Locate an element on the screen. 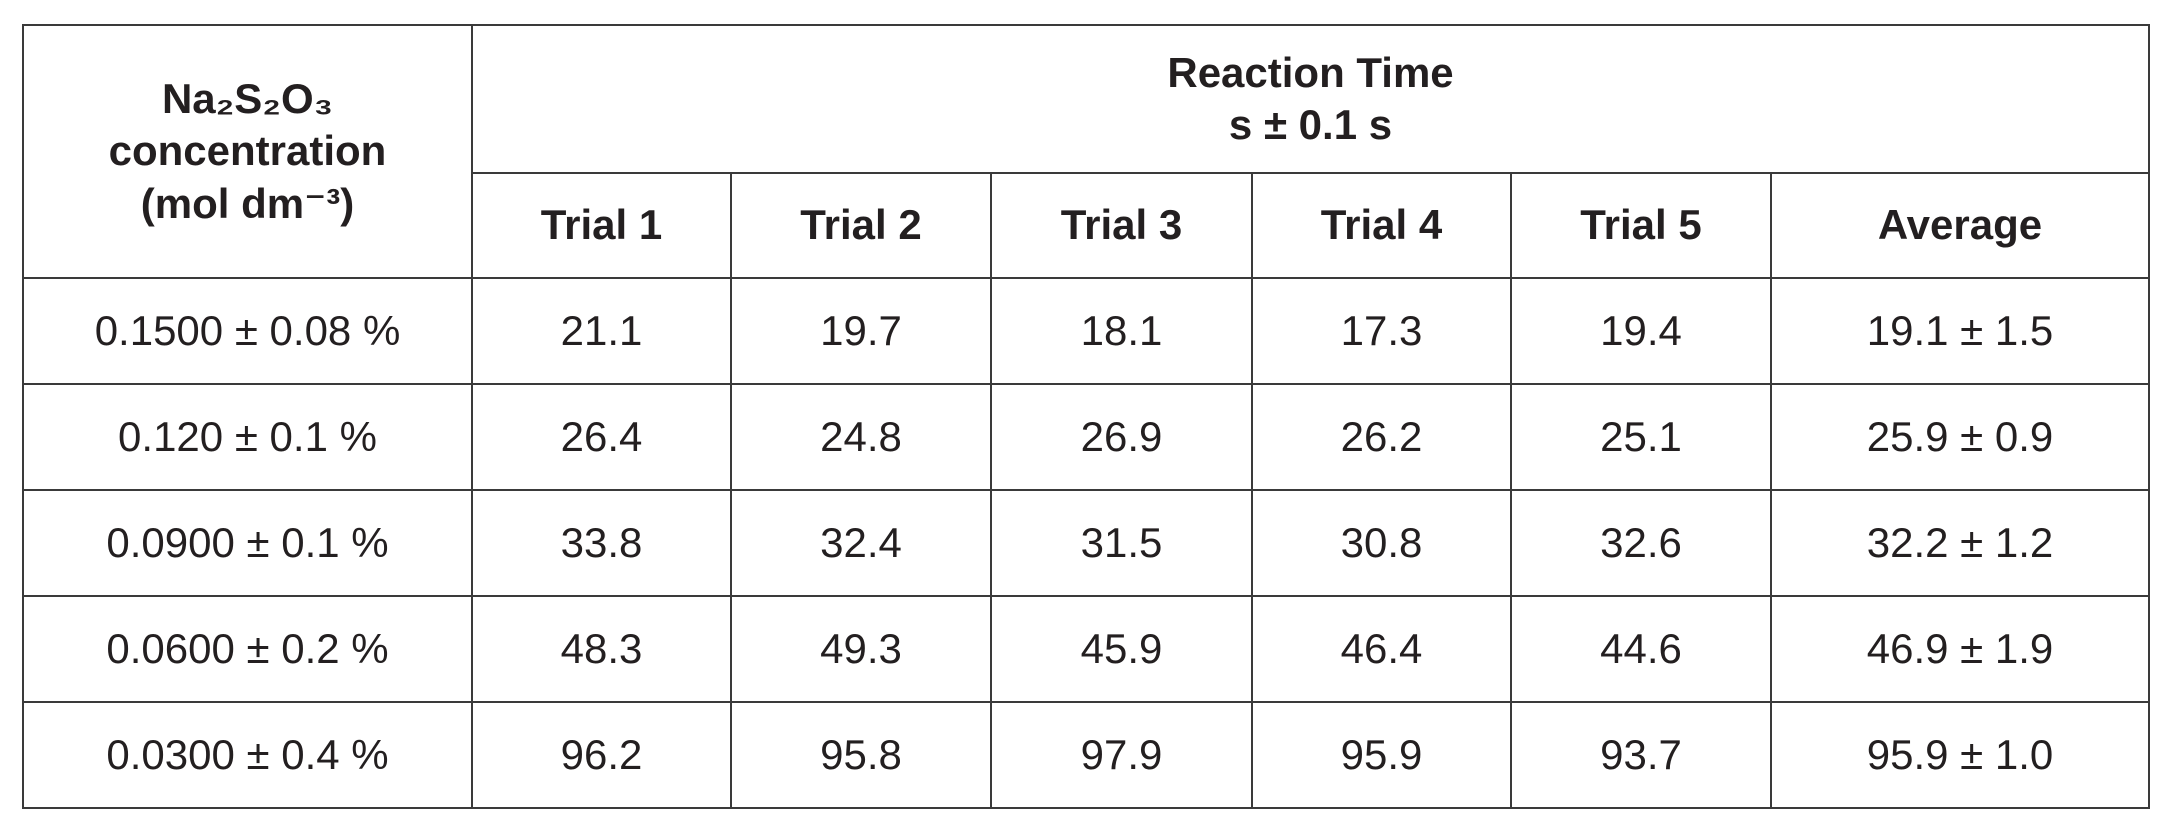 The width and height of the screenshot is (2172, 829). table-cell: 48.3 is located at coordinates (601, 649).